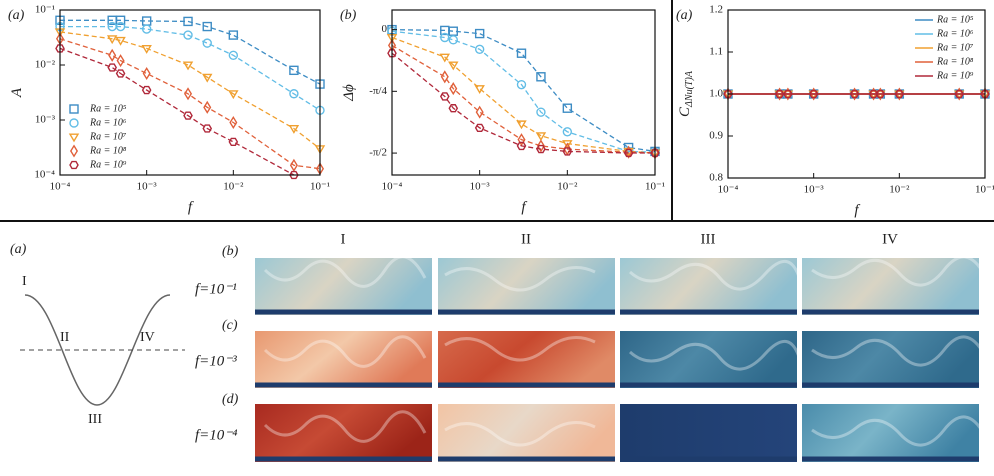  Describe the element at coordinates (378, 91) in the screenshot. I see `y-tick-label: -π/4` at that location.